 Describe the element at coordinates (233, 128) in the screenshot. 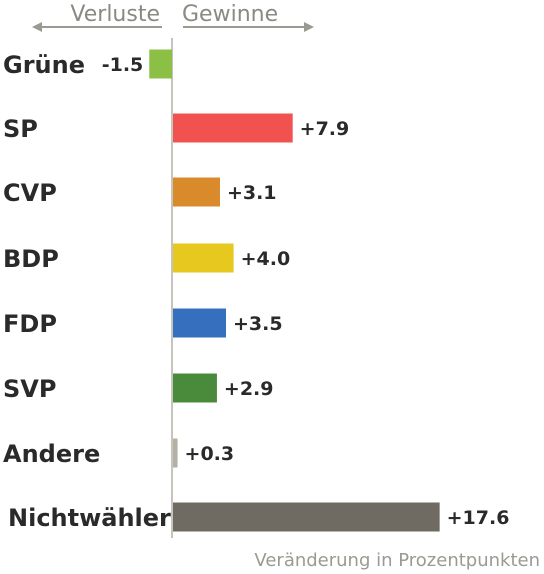

I see `bar-sp` at that location.